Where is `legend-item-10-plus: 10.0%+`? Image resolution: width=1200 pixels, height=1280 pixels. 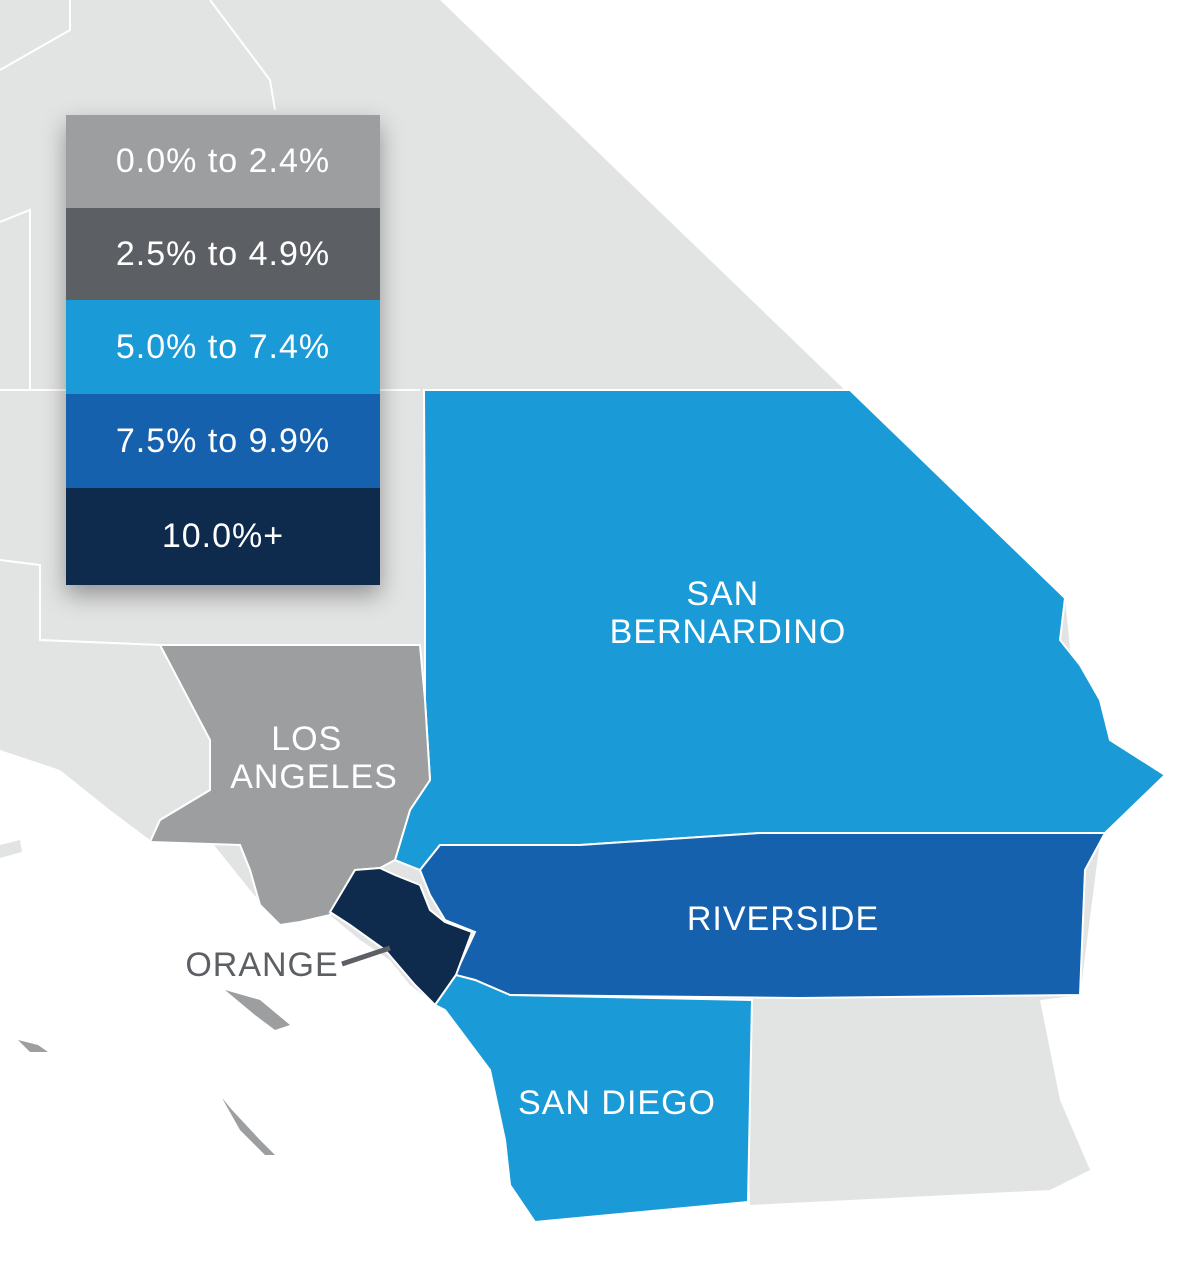 legend-item-10-plus: 10.0%+ is located at coordinates (223, 536).